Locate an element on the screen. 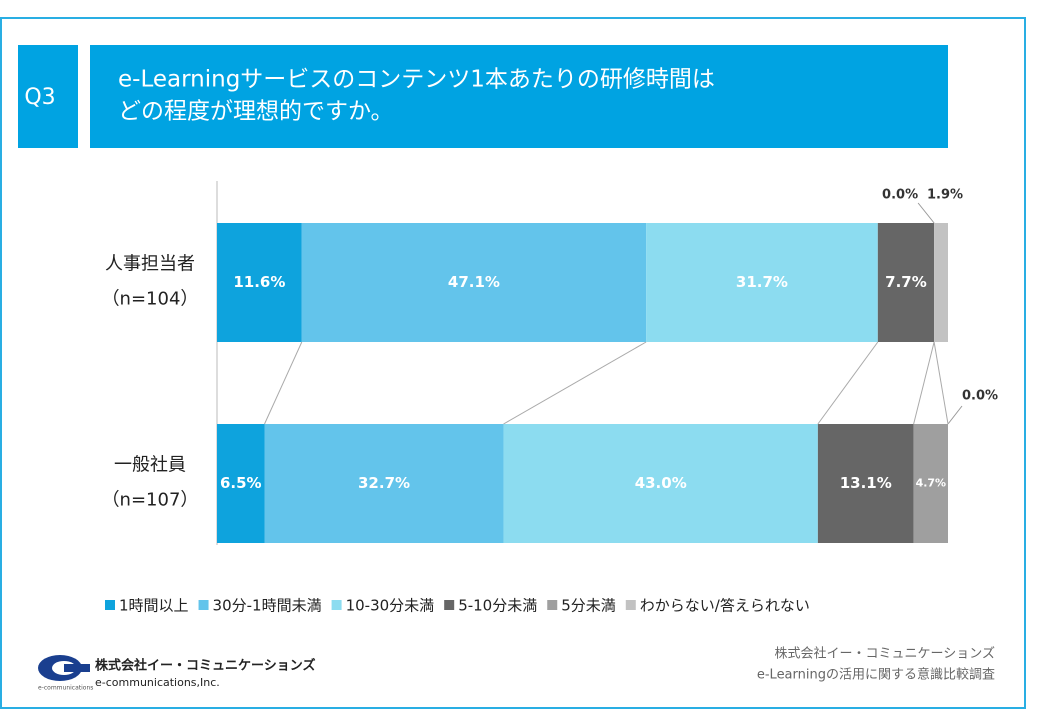 The height and width of the screenshot is (724, 1040). category-label: 一般社員 is located at coordinates (150, 465).